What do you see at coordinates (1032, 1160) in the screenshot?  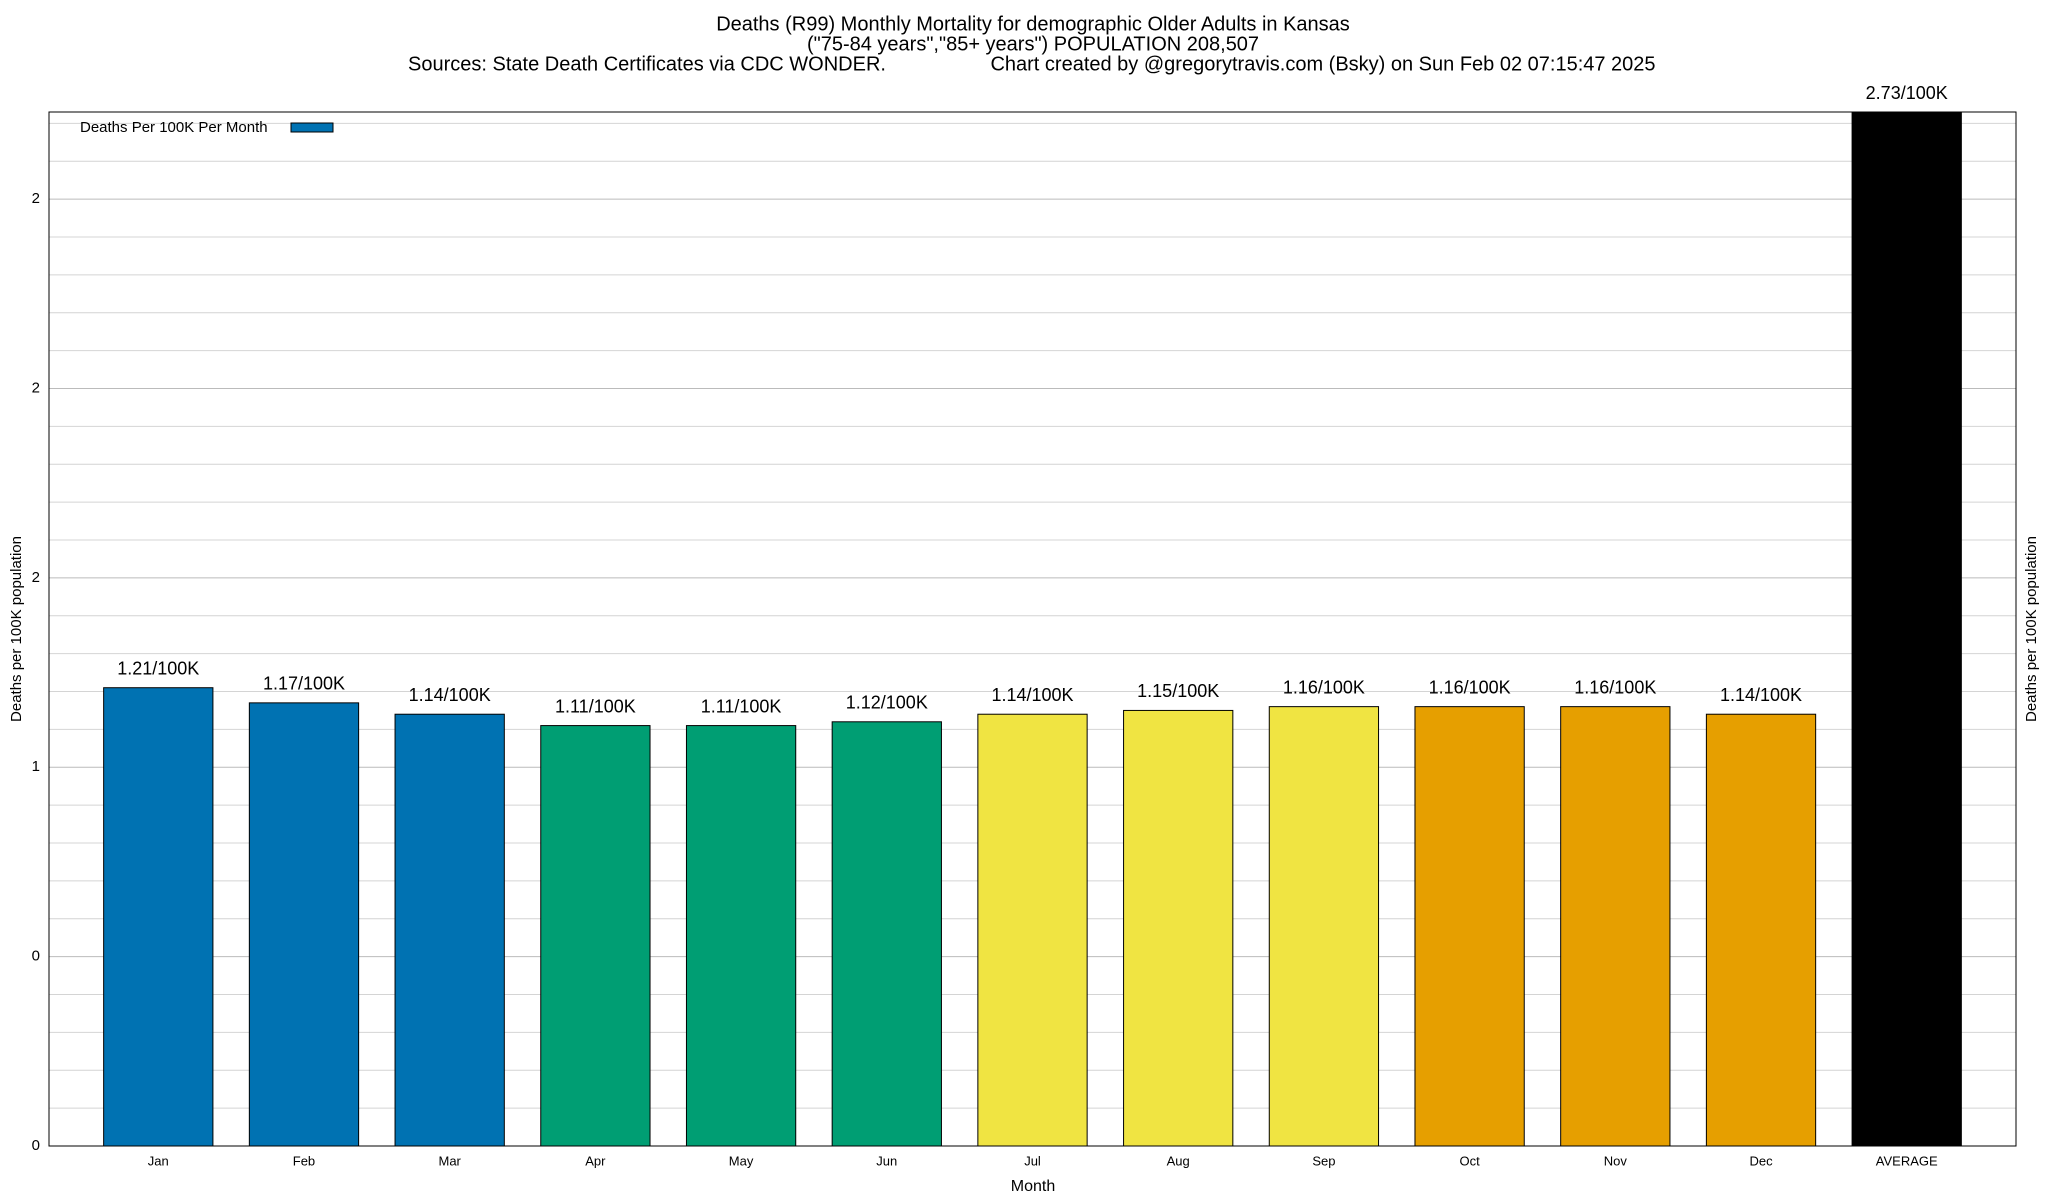 I see `x-tick-label: Jul` at bounding box center [1032, 1160].